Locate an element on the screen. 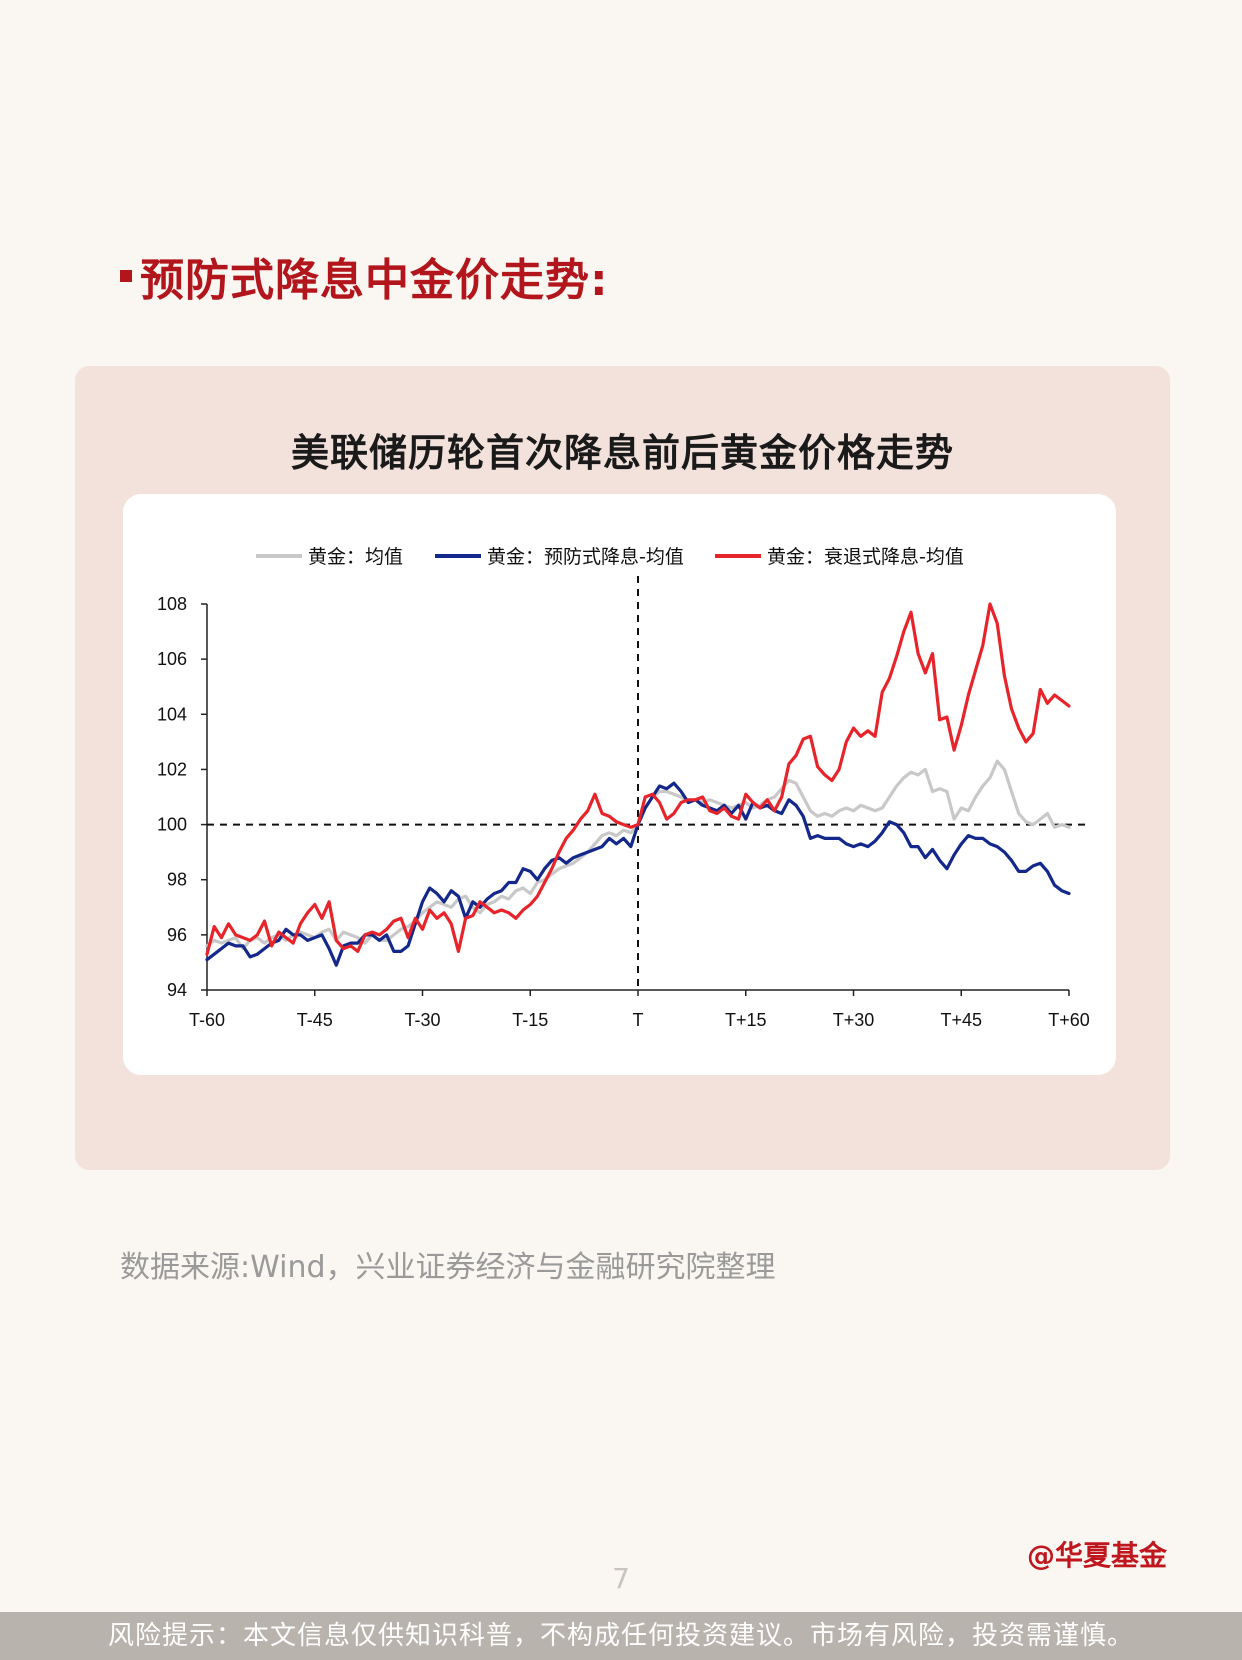 The image size is (1242, 1660). bullet-square-icon is located at coordinates (126, 276).